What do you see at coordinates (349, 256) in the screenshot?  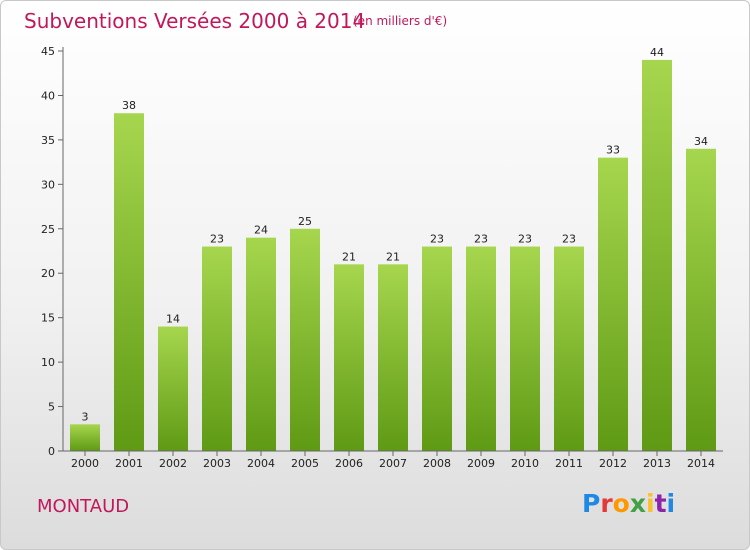 I see `data-label-2006: 21` at bounding box center [349, 256].